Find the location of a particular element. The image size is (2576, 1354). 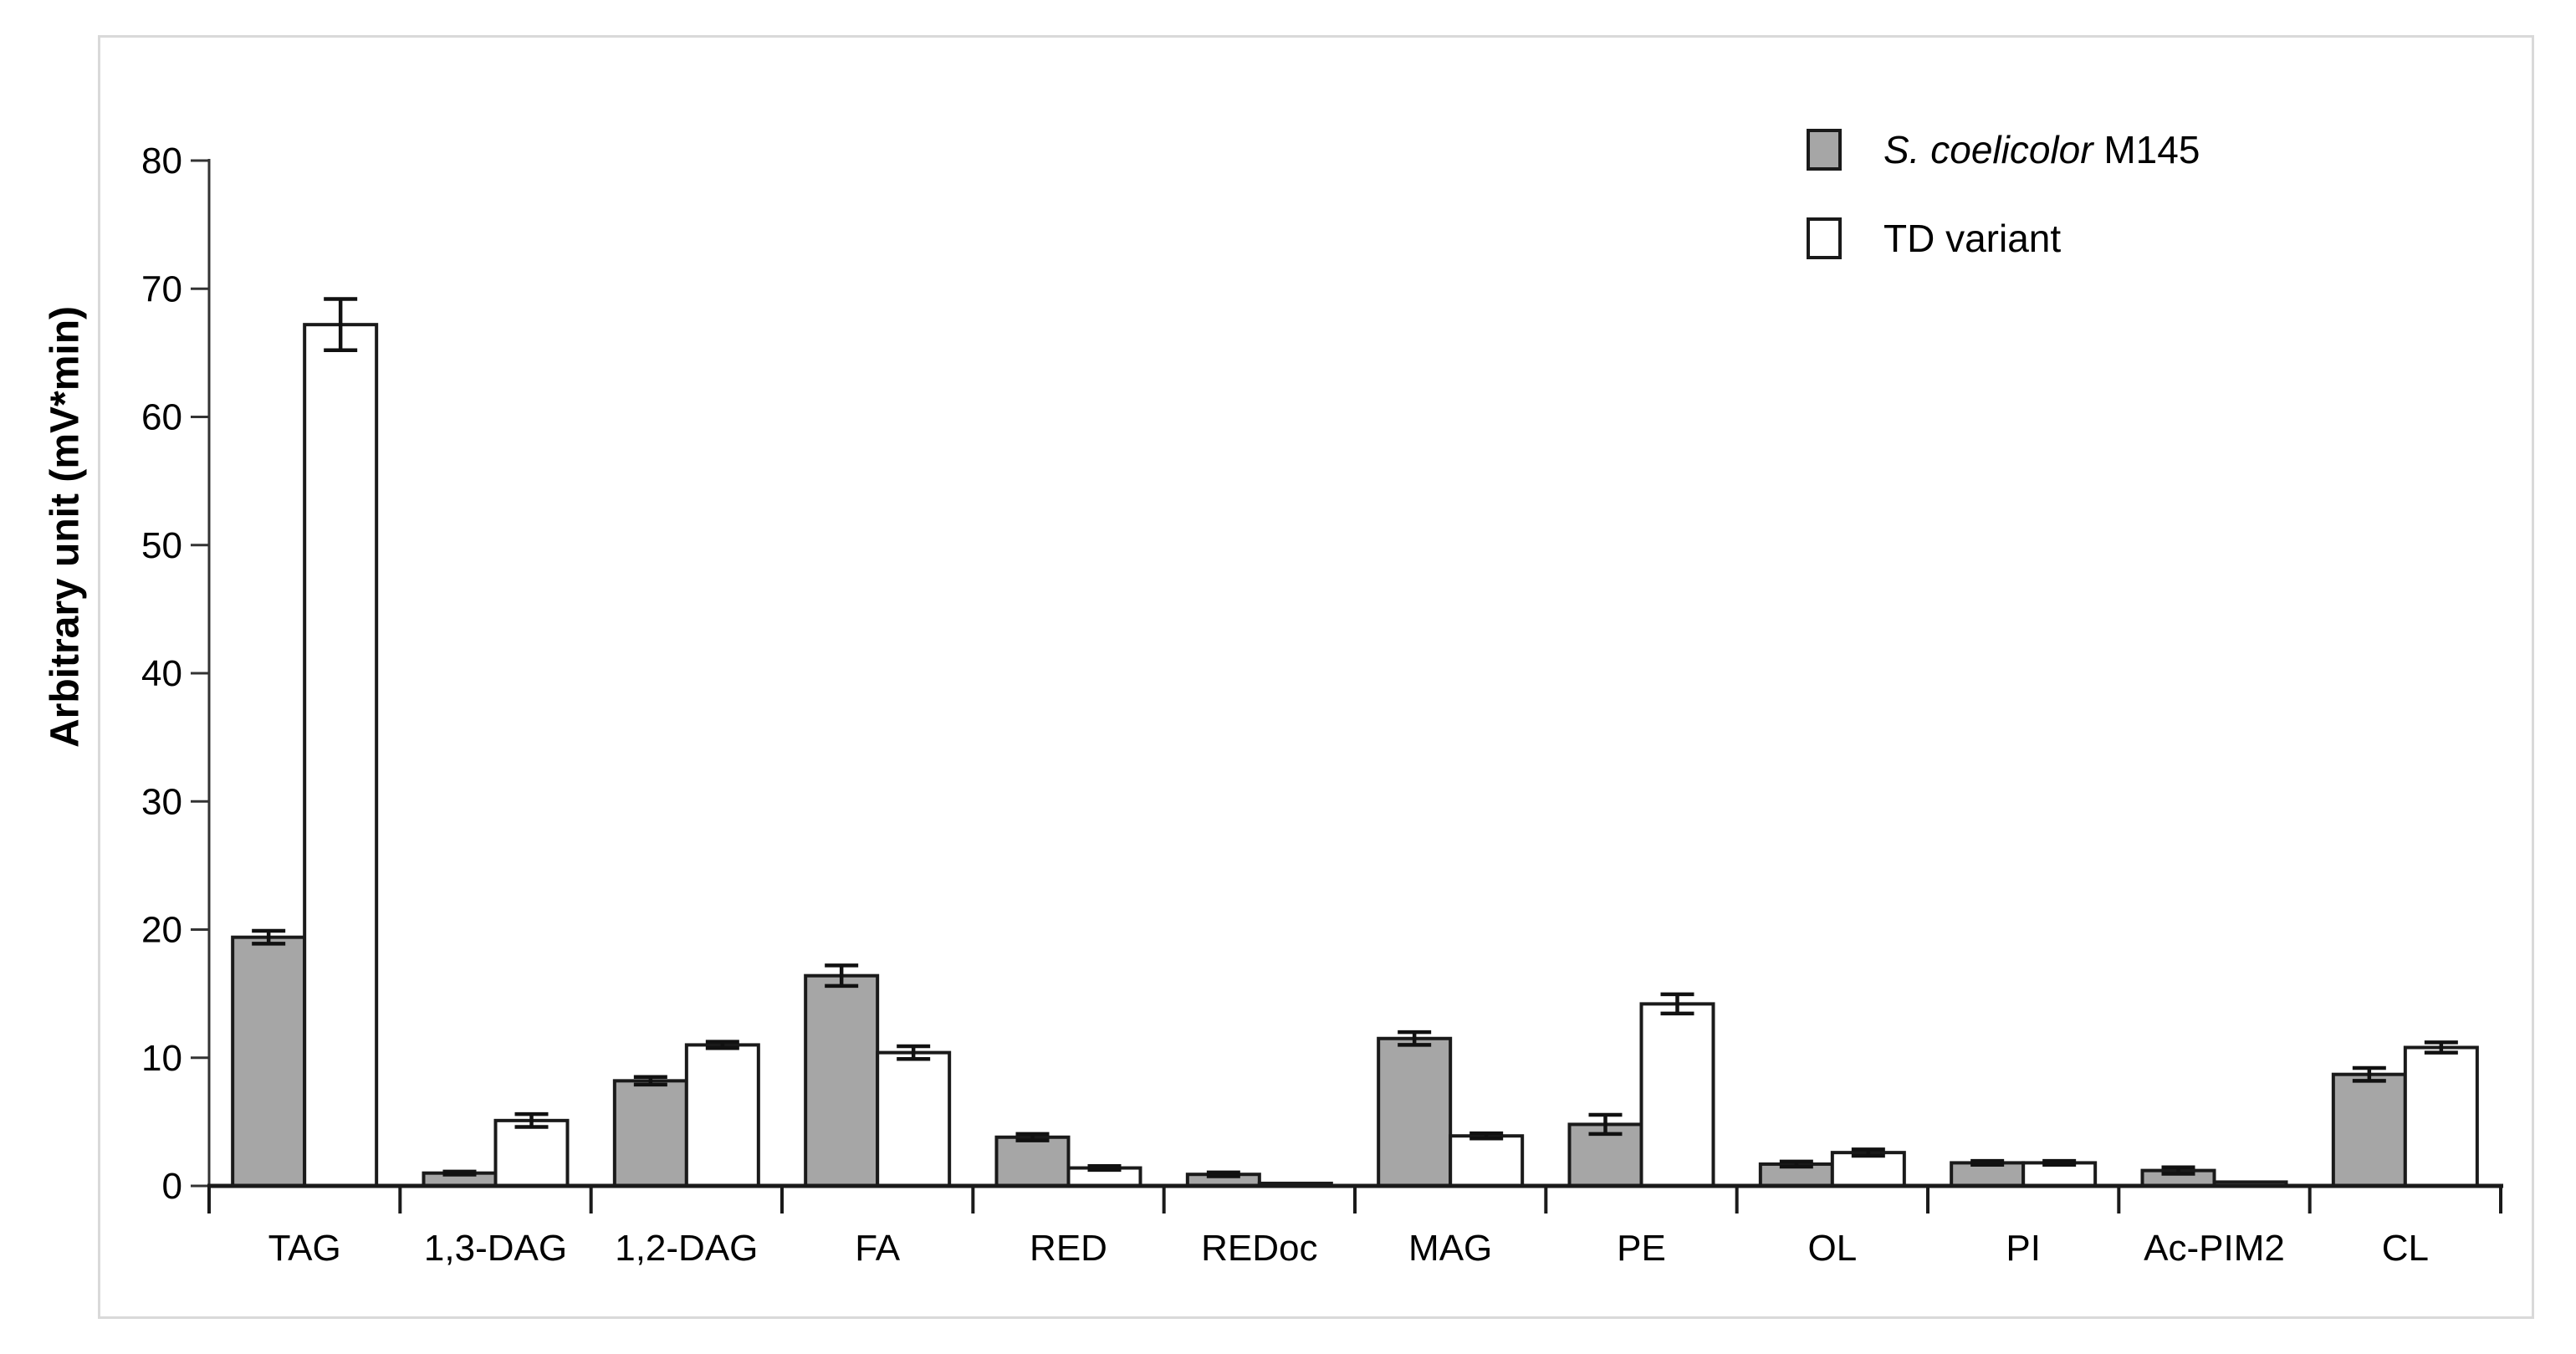

bar-FA-series0 is located at coordinates (842, 1080).